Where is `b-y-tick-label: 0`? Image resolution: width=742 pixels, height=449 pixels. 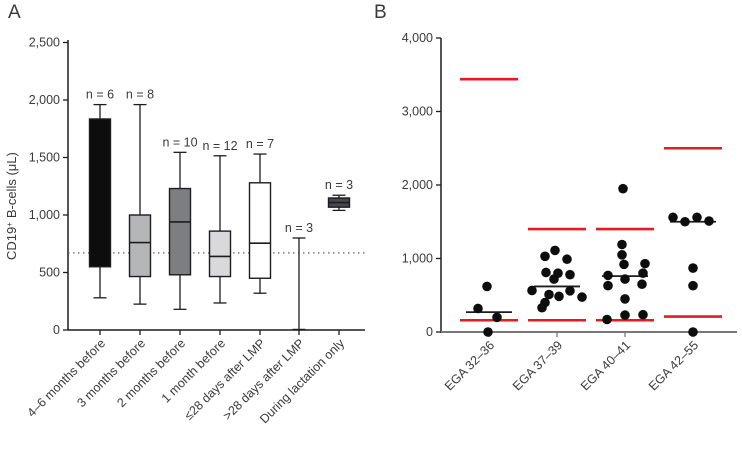
b-y-tick-label: 0 is located at coordinates (429, 332).